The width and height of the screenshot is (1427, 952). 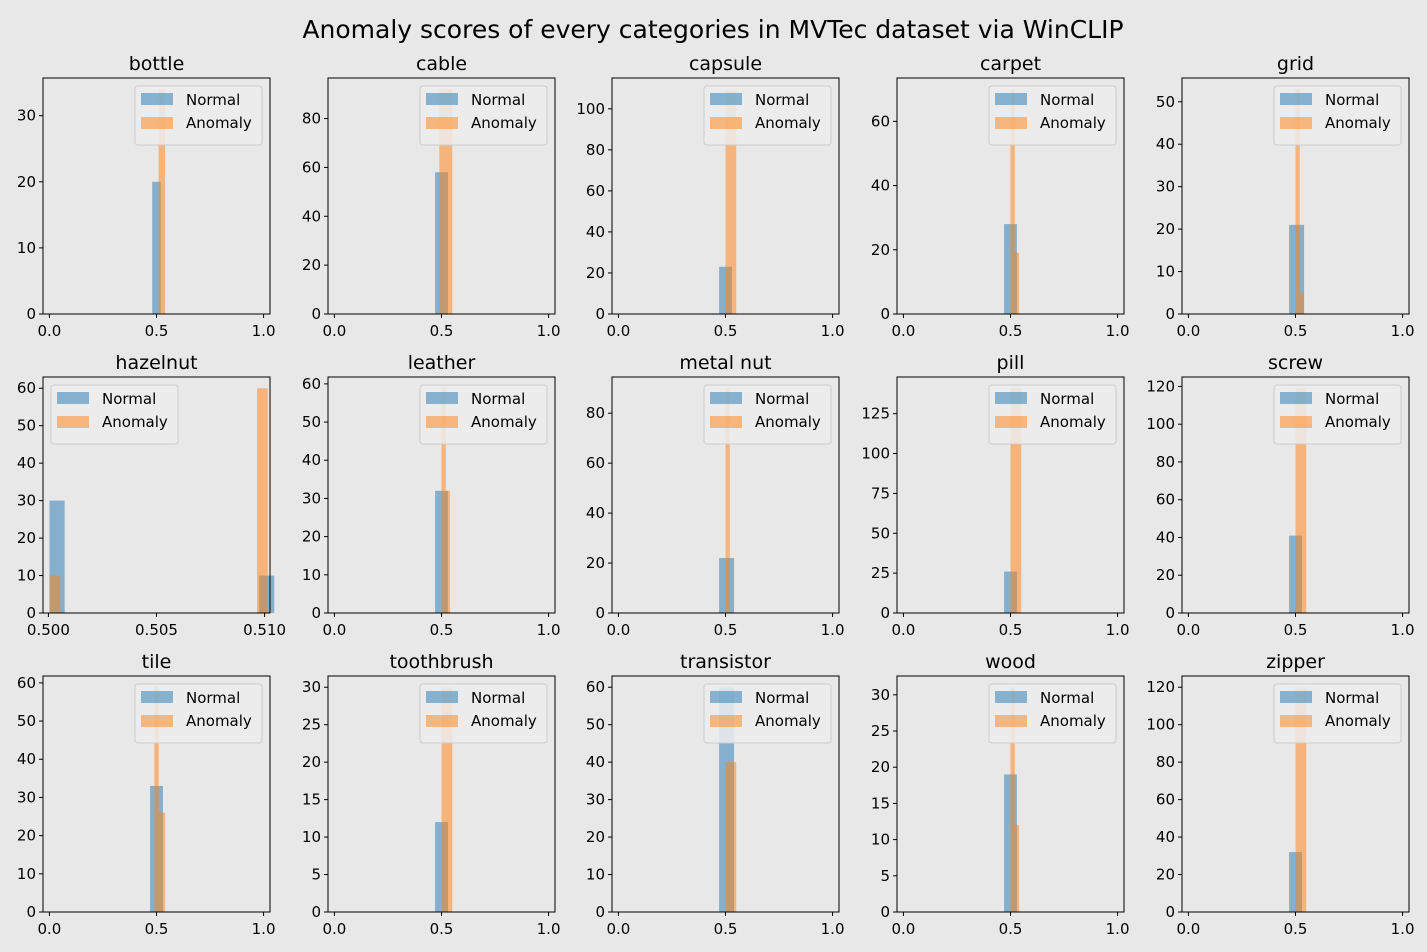 I want to click on y-tick-label: 15, so click(x=311, y=800).